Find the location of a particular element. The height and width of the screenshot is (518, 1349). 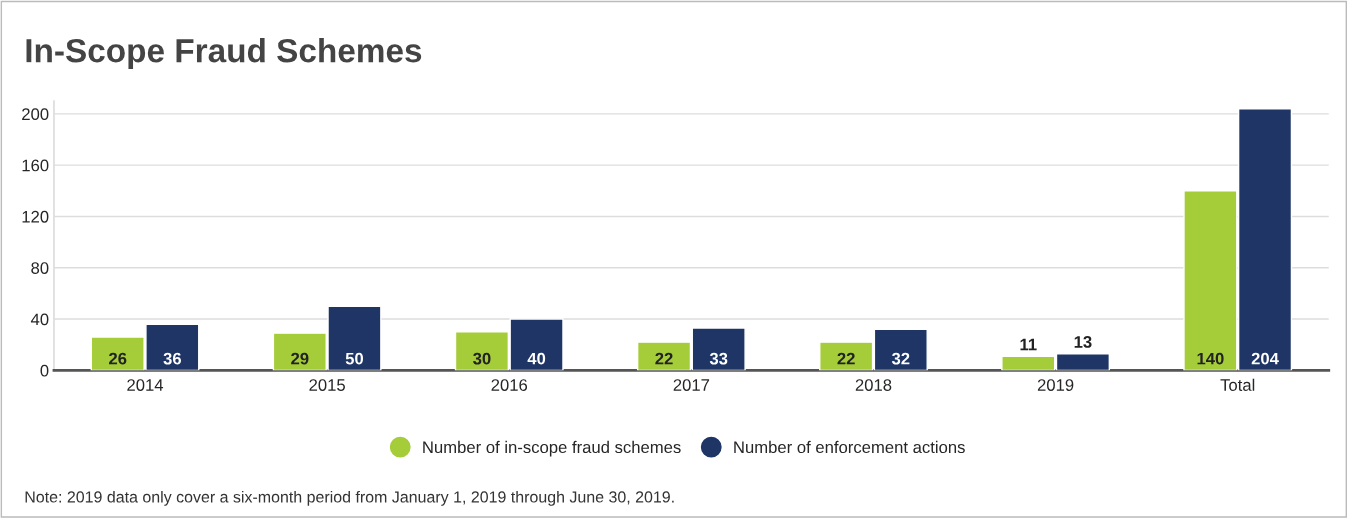

chart-title: In-Scope Fraud Schemes is located at coordinates (224, 54).